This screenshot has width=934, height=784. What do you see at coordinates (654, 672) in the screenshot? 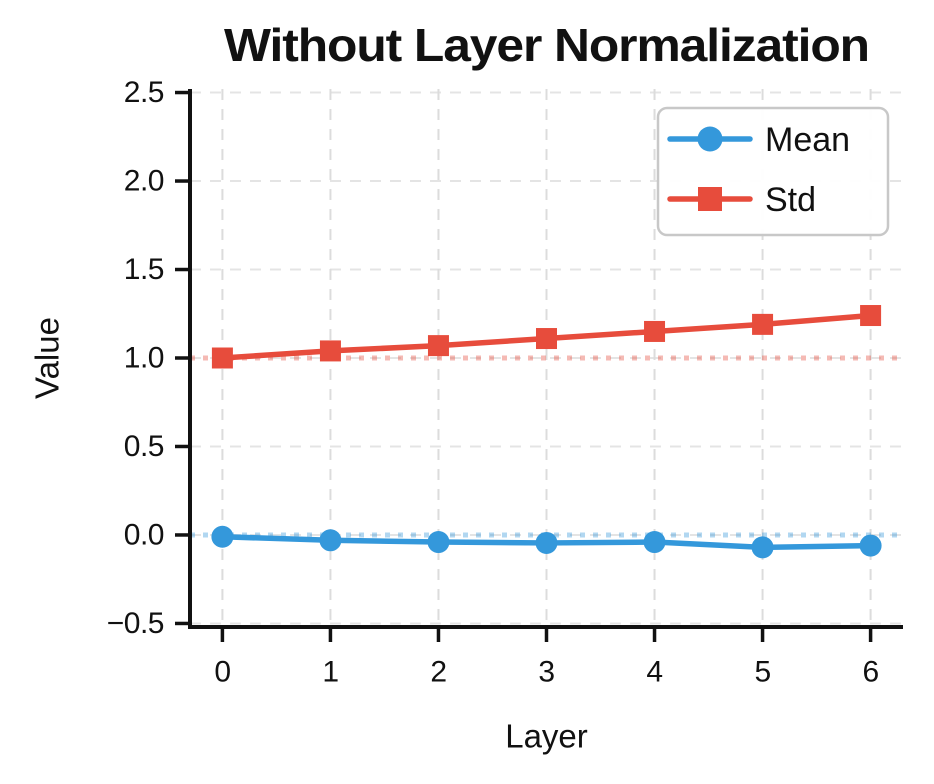
I see `x-tick-label-4: 4` at bounding box center [654, 672].